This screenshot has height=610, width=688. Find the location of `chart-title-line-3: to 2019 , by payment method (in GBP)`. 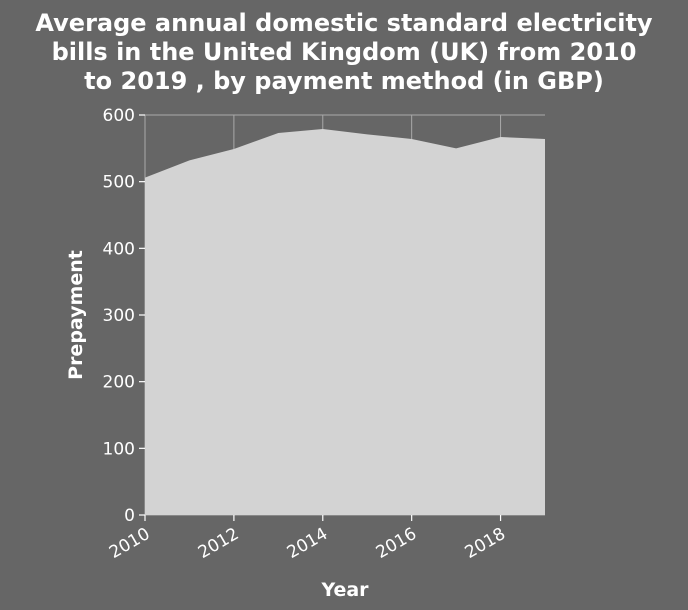

chart-title-line-3: to 2019 , by payment method (in GBP) is located at coordinates (344, 81).